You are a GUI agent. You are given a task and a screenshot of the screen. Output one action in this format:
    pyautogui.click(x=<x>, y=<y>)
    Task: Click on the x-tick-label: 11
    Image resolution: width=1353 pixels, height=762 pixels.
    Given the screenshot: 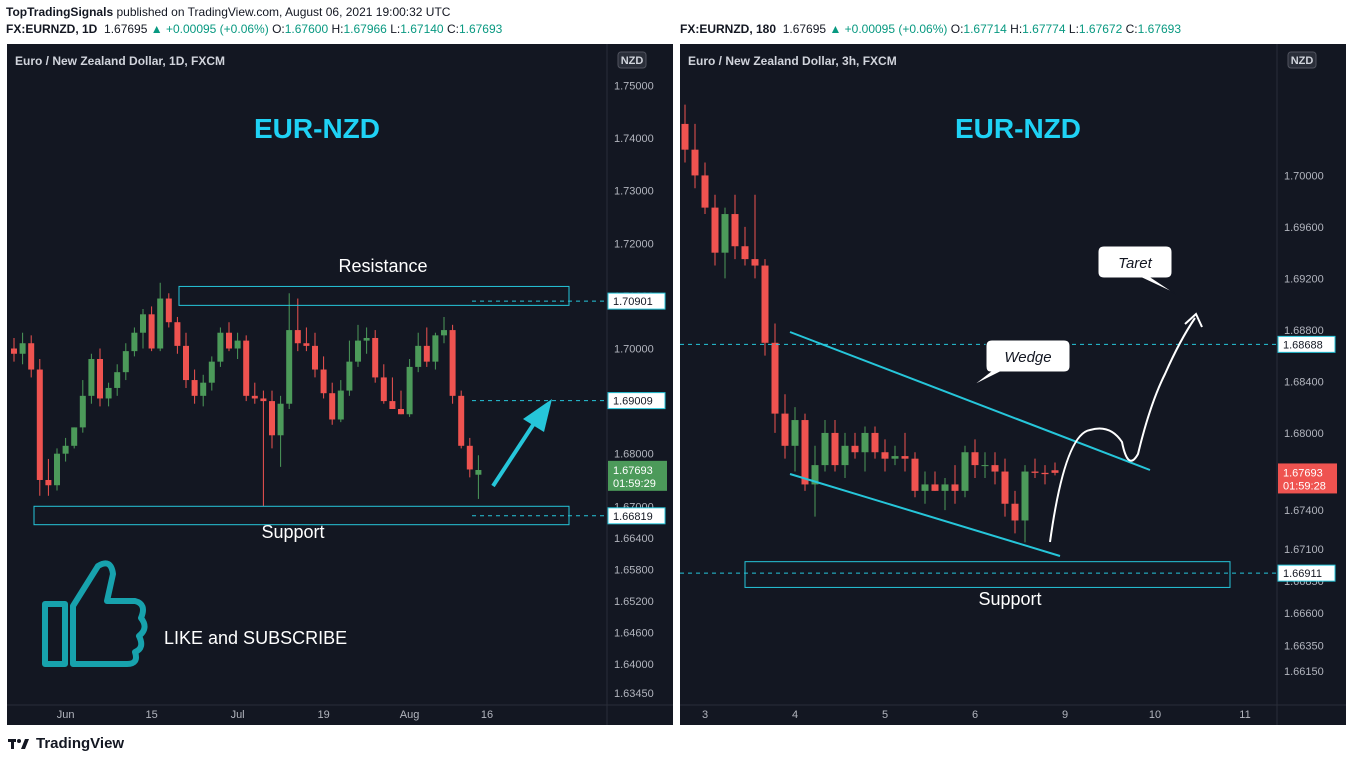 What is the action you would take?
    pyautogui.click(x=1244, y=715)
    